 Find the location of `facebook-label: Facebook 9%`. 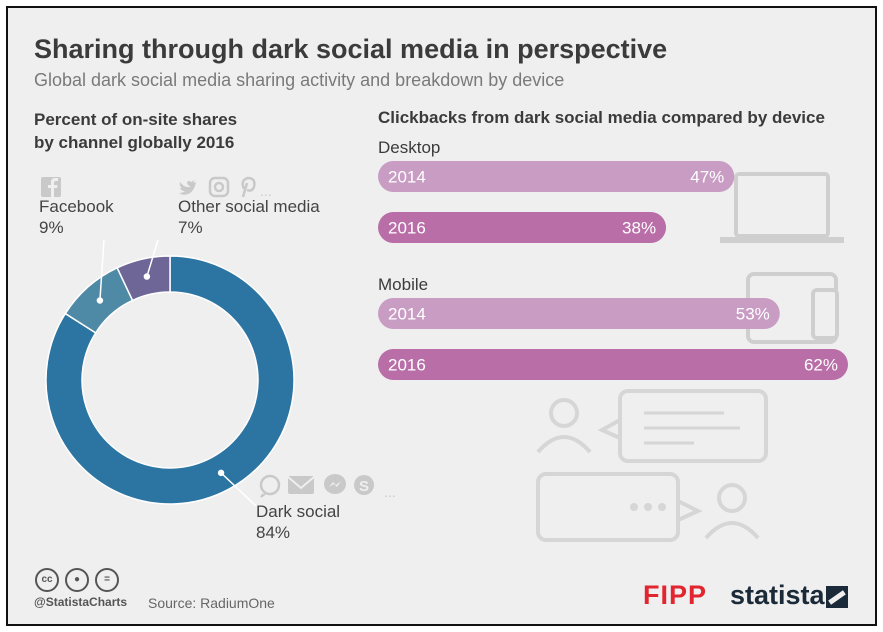

facebook-label: Facebook 9% is located at coordinates (76, 217).